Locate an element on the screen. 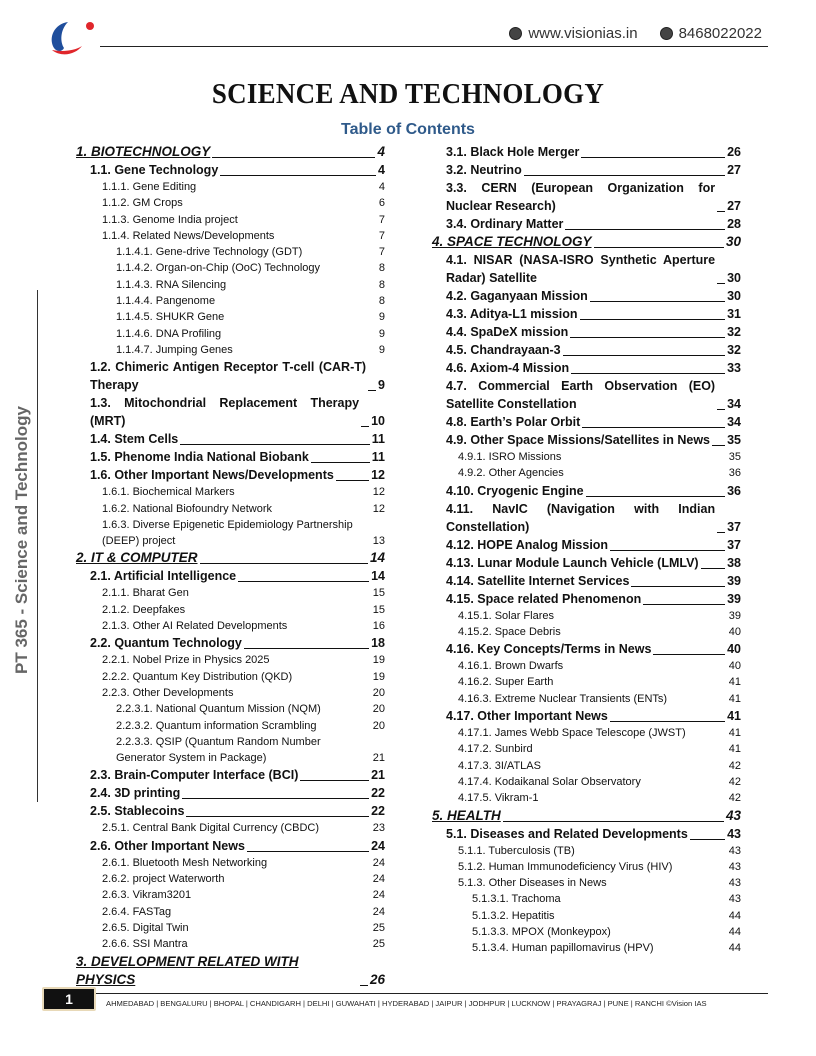 Image resolution: width=816 pixels, height=1056 pixels. toc-entry: 2.2.3. Other Developments 20 is located at coordinates (230, 693).